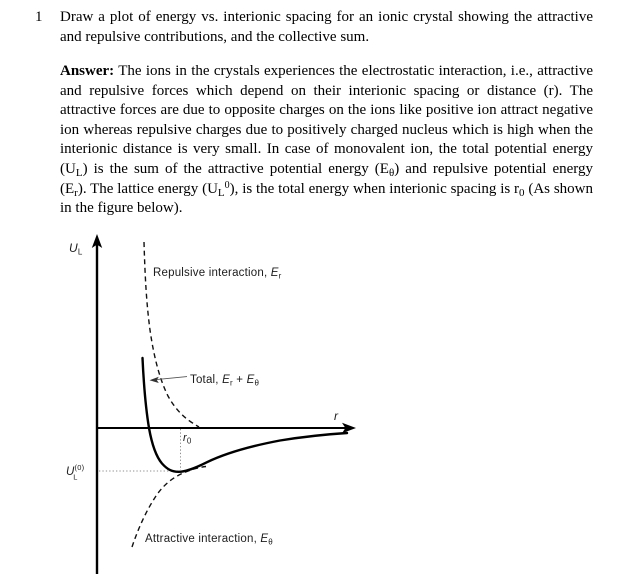 The height and width of the screenshot is (574, 620). Describe the element at coordinates (154, 379) in the screenshot. I see `total-label-arrow-icon` at that location.